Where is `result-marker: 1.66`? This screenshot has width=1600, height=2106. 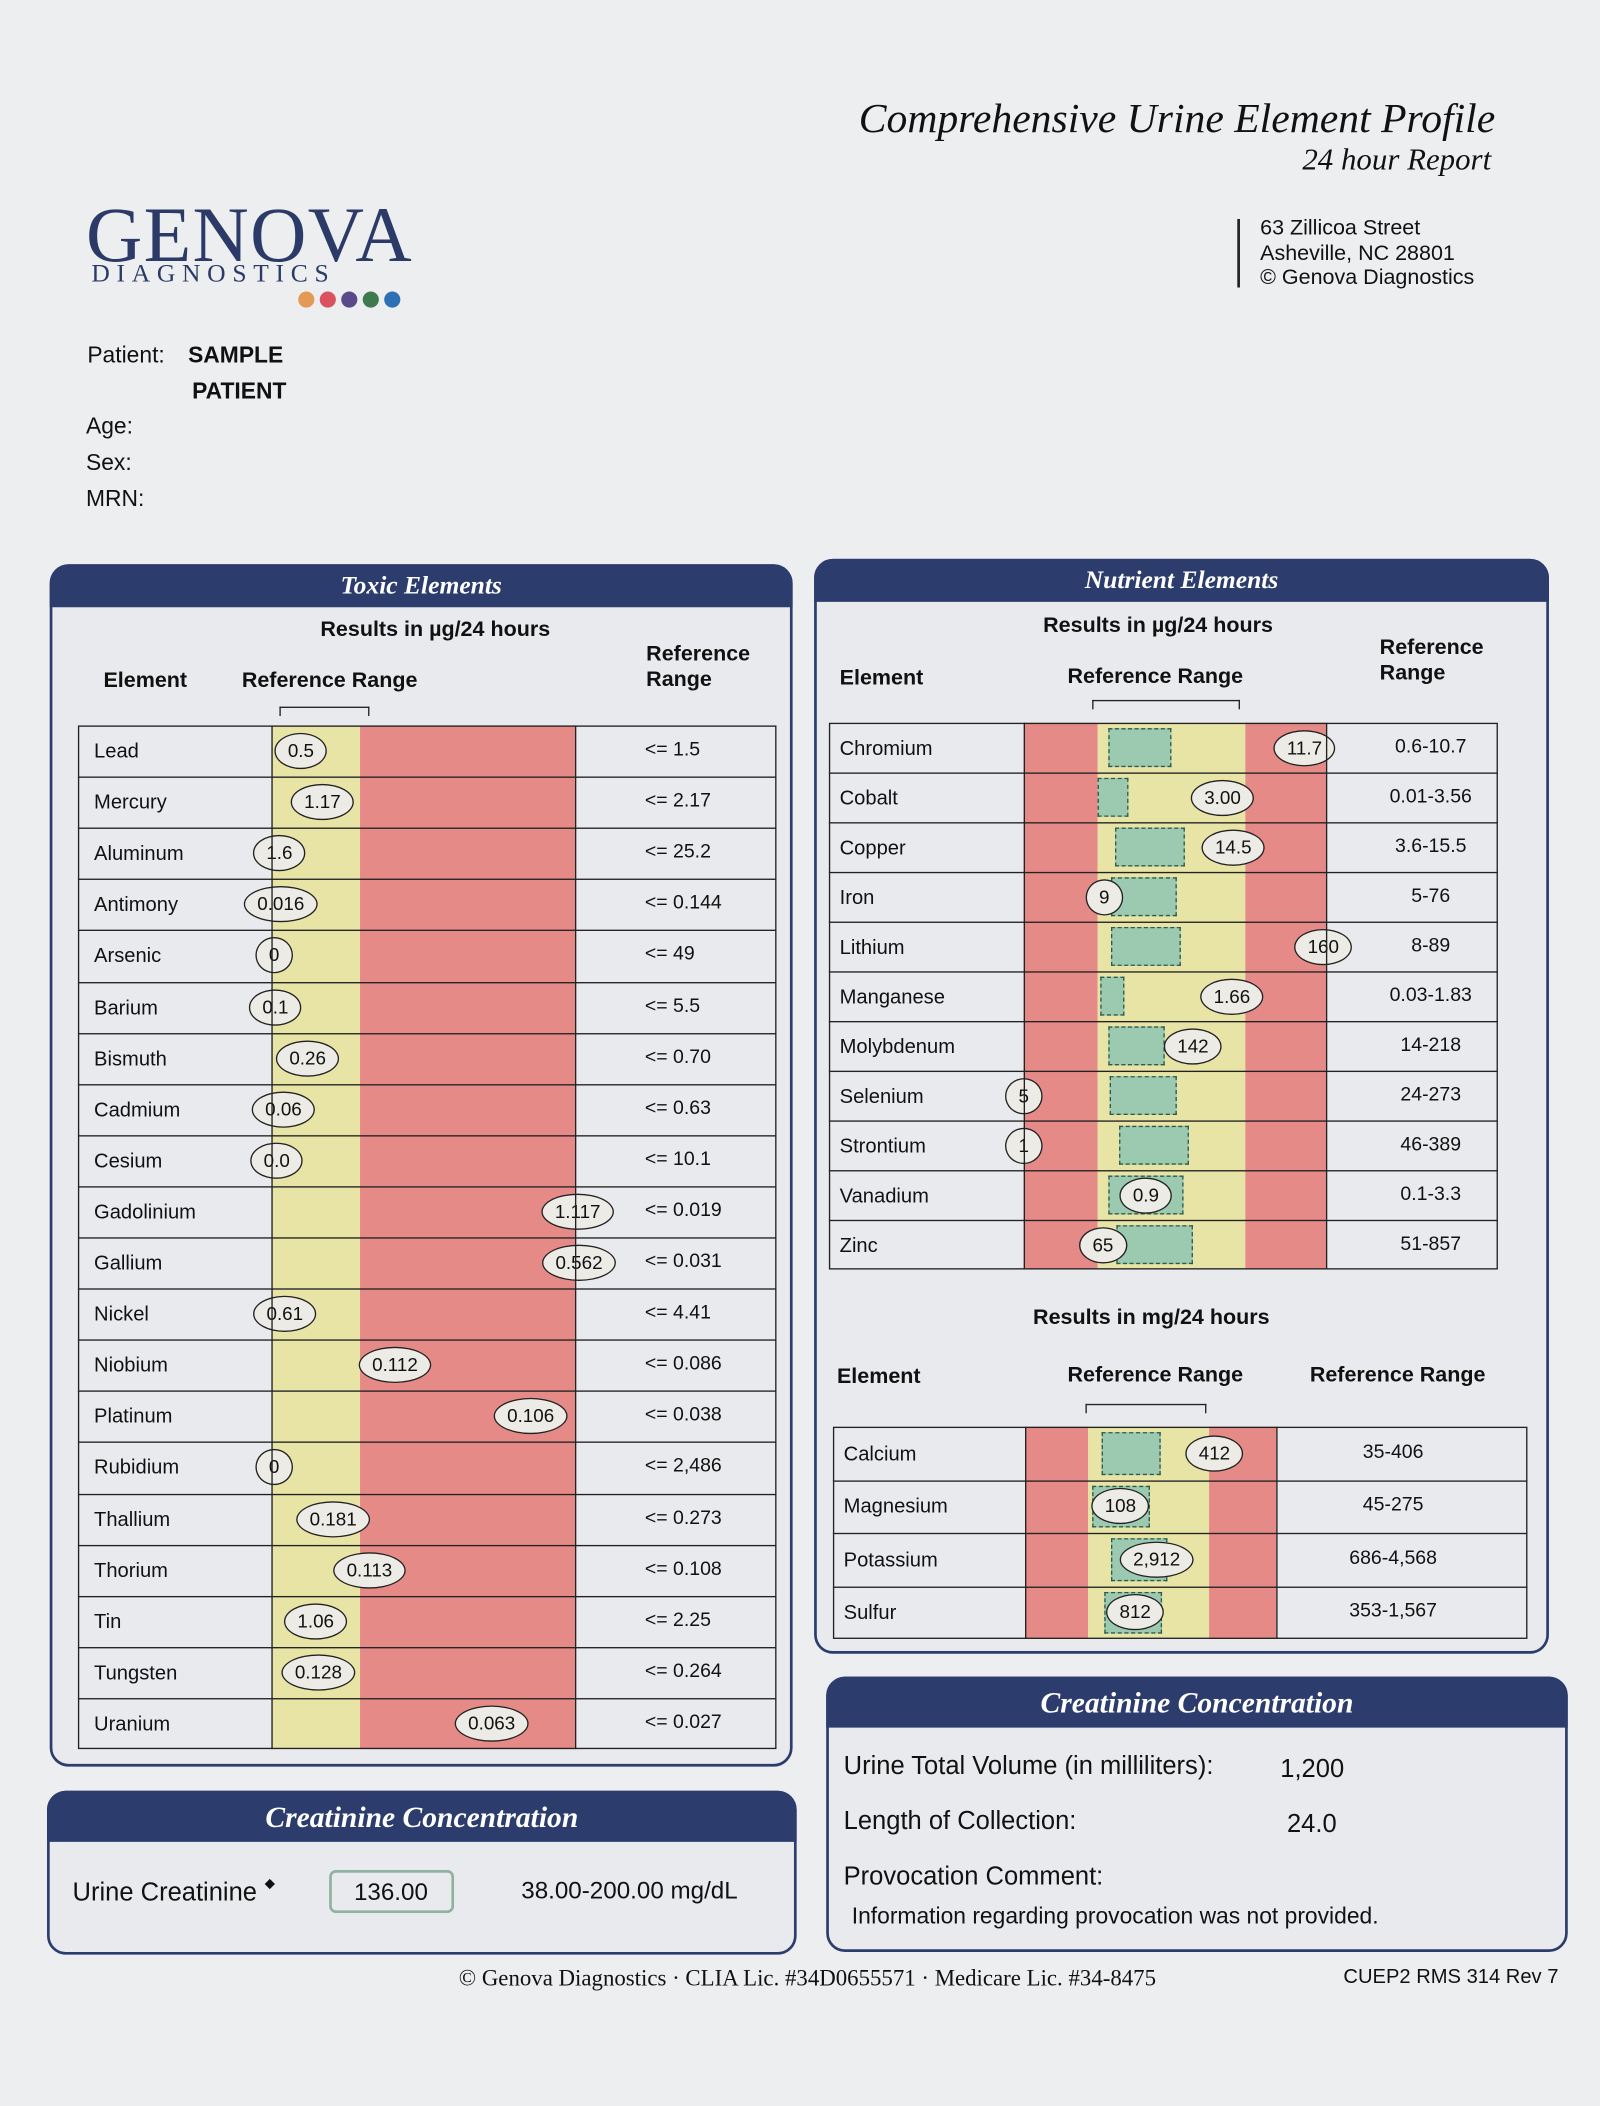
result-marker: 1.66 is located at coordinates (1232, 996).